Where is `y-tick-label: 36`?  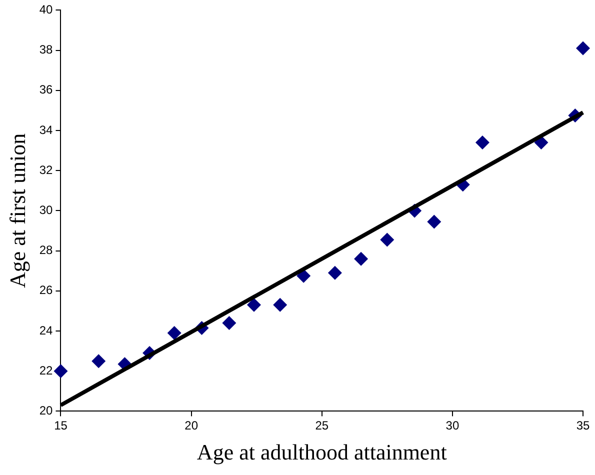 y-tick-label: 36 is located at coordinates (46, 89).